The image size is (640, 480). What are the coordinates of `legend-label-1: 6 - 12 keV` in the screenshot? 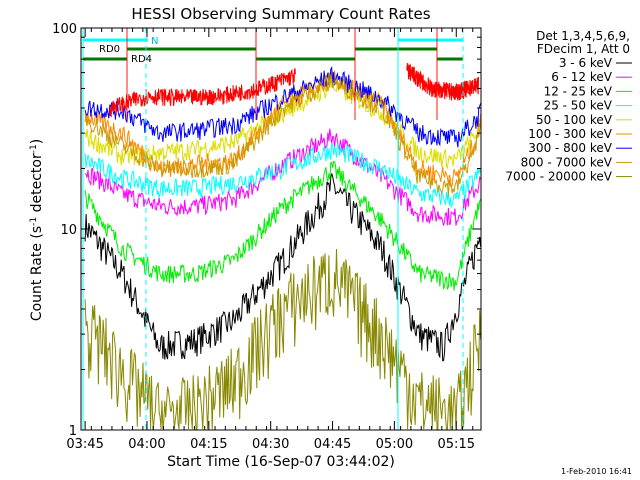 It's located at (582, 77).